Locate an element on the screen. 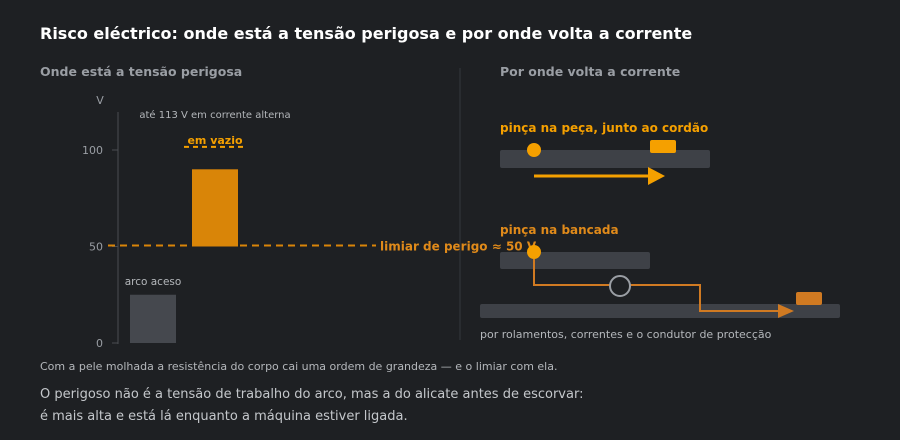 This screenshot has width=900, height=440. y-ticks: 100 50 0 is located at coordinates (100, 247).